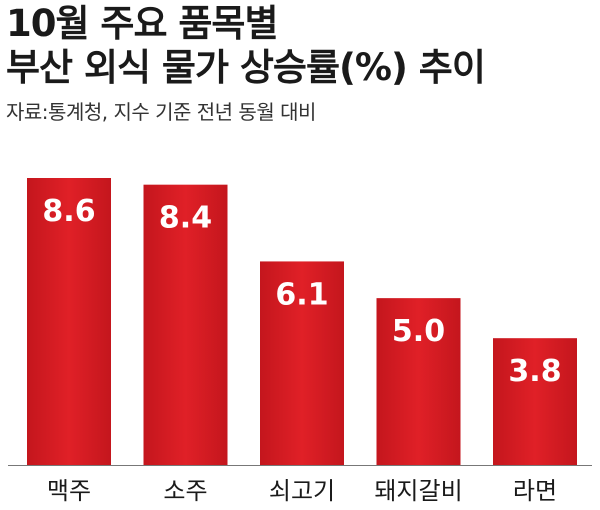  Describe the element at coordinates (535, 491) in the screenshot. I see `category-label: 라면` at that location.